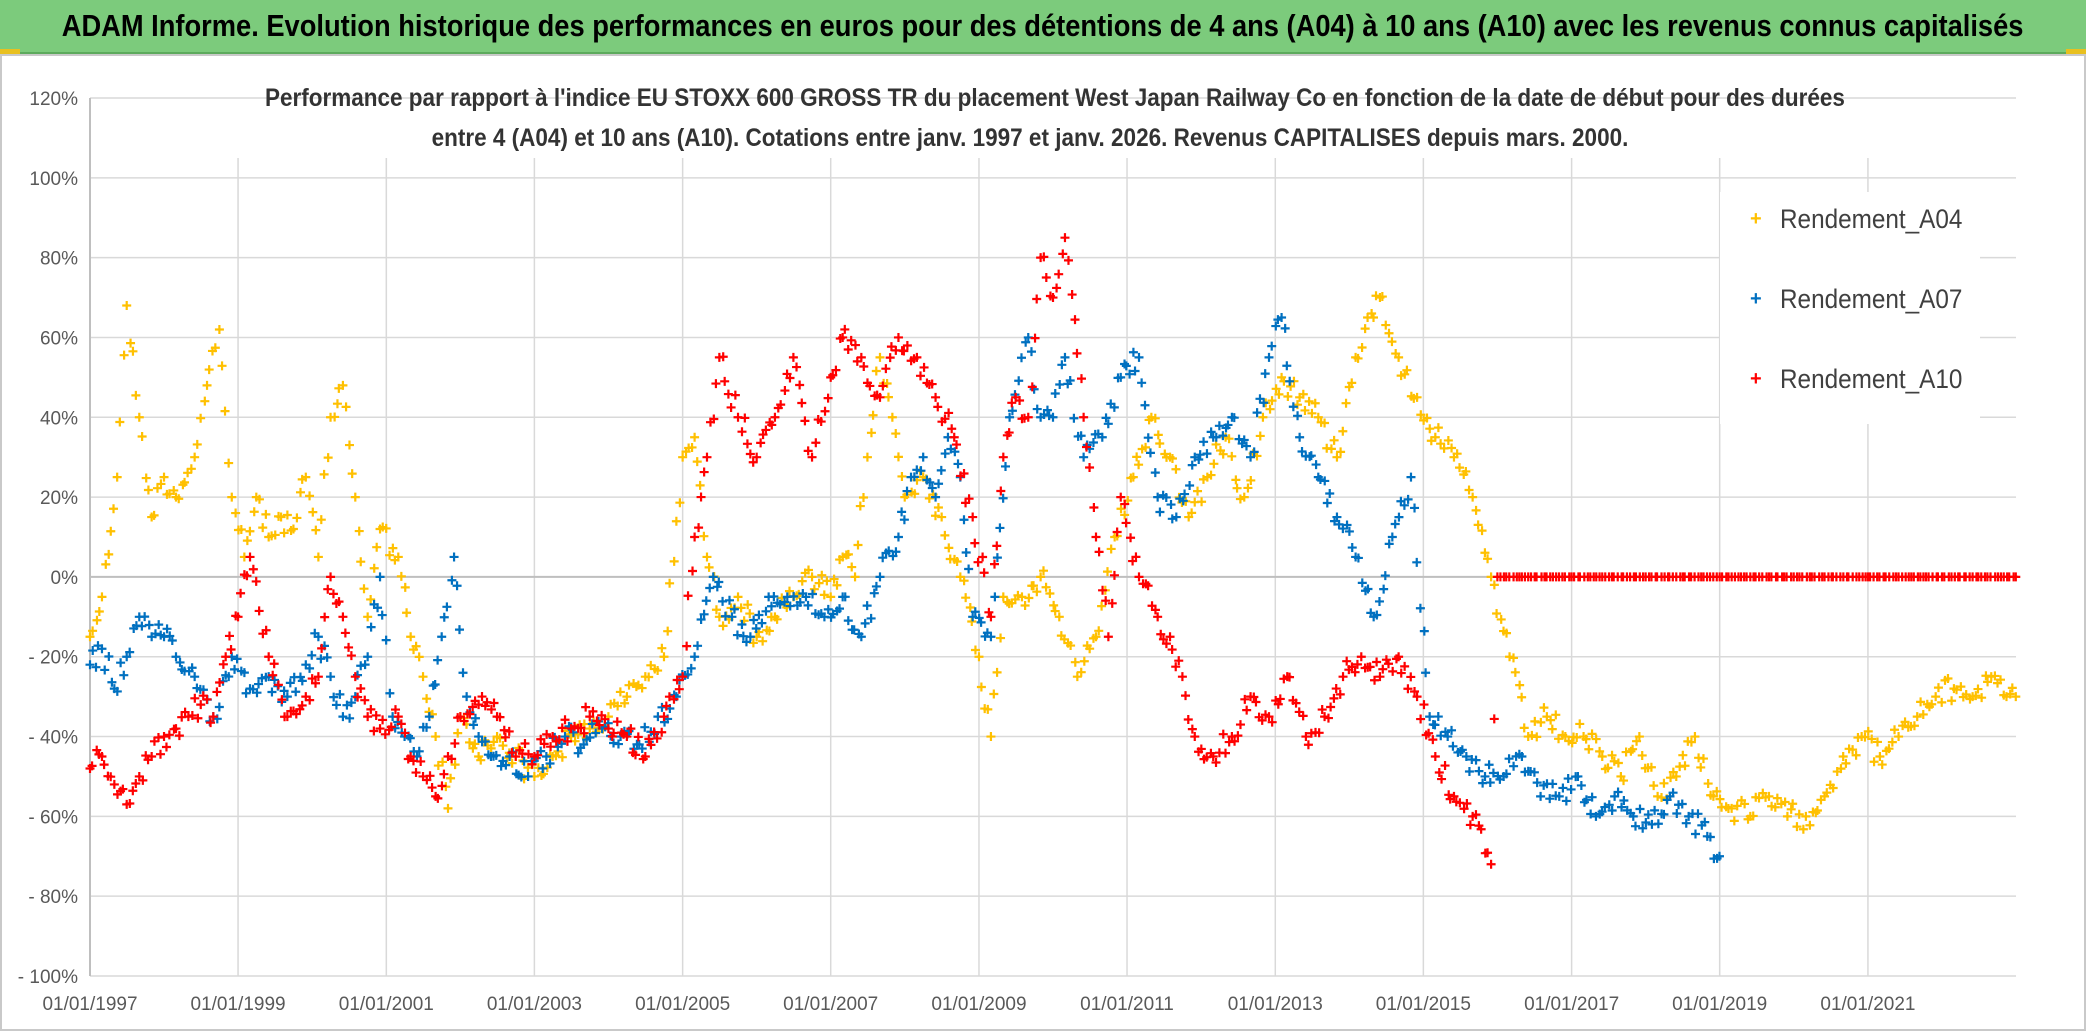 The image size is (2086, 1031). I want to click on x-tick-label: 01/01/2001, so click(386, 1004).